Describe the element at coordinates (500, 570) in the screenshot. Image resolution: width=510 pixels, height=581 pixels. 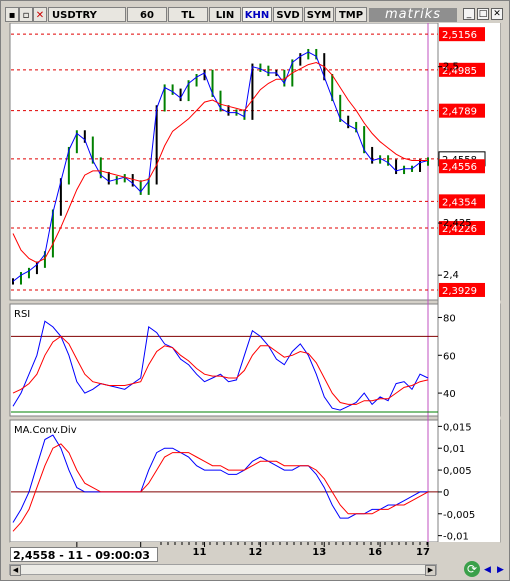
I see `triangle-right-icon: ▶` at that location.